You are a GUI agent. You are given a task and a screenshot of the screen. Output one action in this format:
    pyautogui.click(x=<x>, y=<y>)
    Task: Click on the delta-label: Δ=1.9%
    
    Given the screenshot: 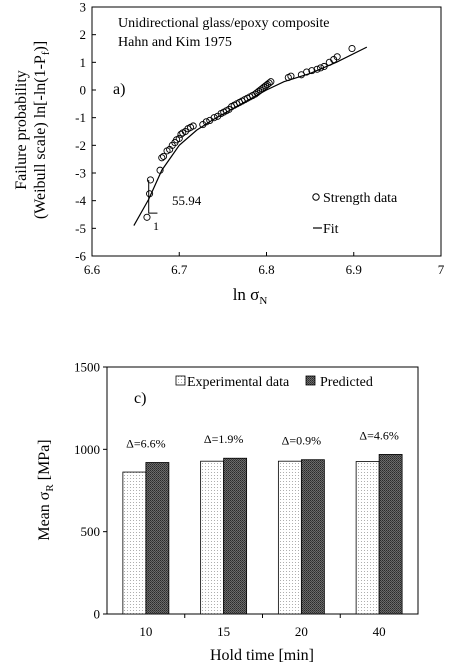 What is the action you would take?
    pyautogui.click(x=223, y=439)
    